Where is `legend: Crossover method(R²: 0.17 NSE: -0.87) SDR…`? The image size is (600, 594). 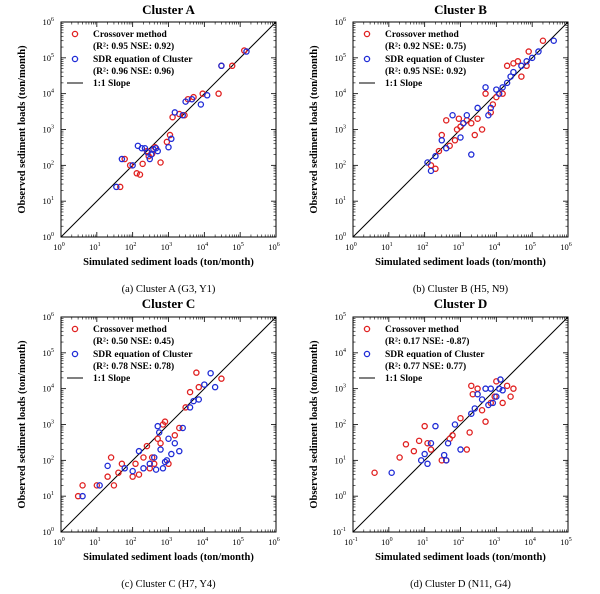 legend: Crossover method(R²: 0.17 NSE: -0.87) SDR… is located at coordinates (422, 354).